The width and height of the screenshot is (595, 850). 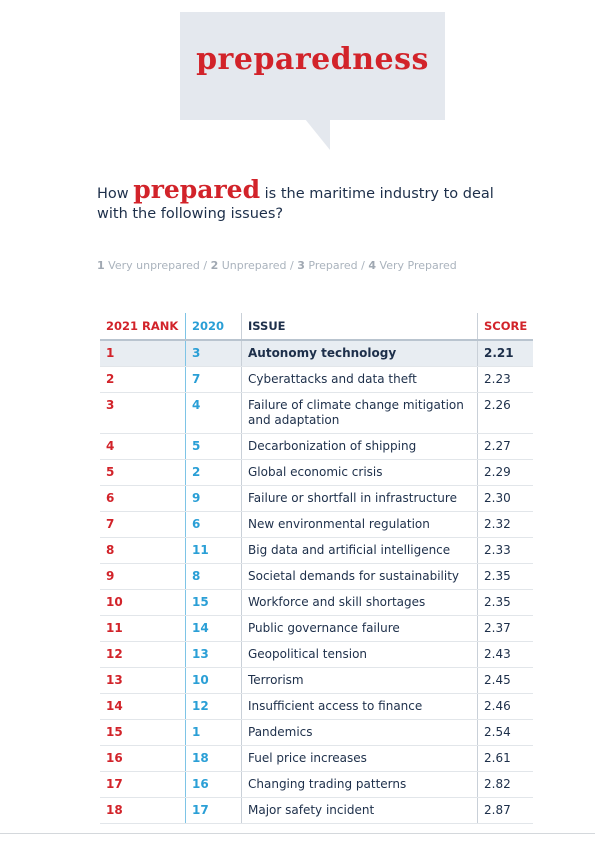 What do you see at coordinates (505, 446) in the screenshot?
I see `score: 2.27` at bounding box center [505, 446].